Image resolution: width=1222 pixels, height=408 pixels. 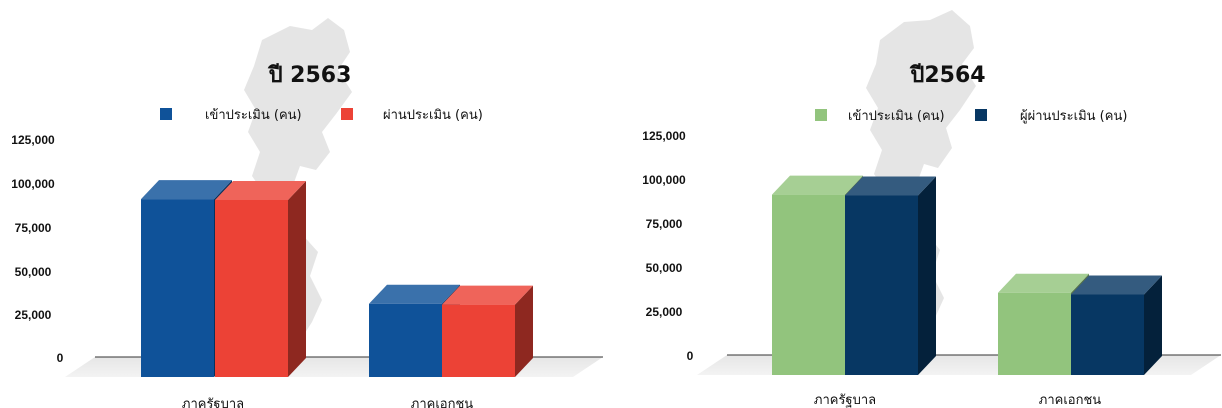 I want to click on map-silhouette-left, so click(x=298, y=181).